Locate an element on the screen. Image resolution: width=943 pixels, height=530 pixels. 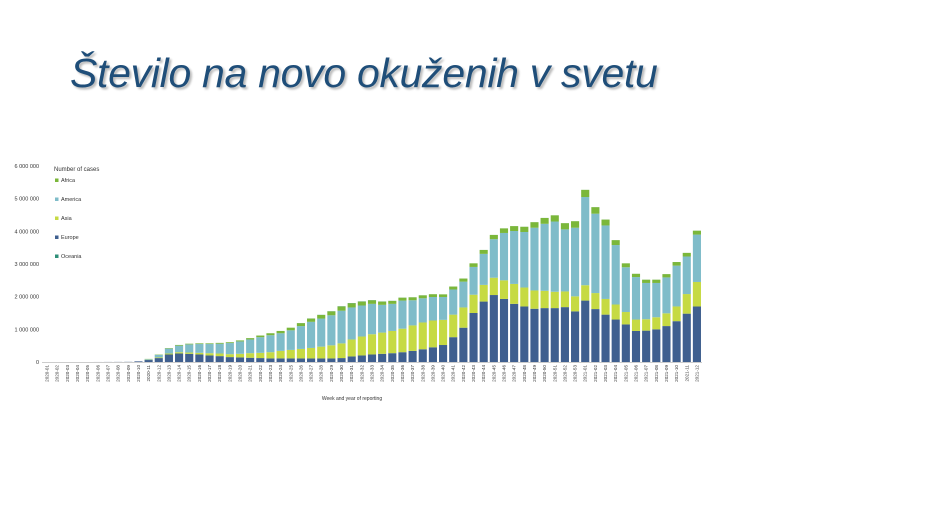
x-tick-label: 2020-37 is located at coordinates (412, 373).